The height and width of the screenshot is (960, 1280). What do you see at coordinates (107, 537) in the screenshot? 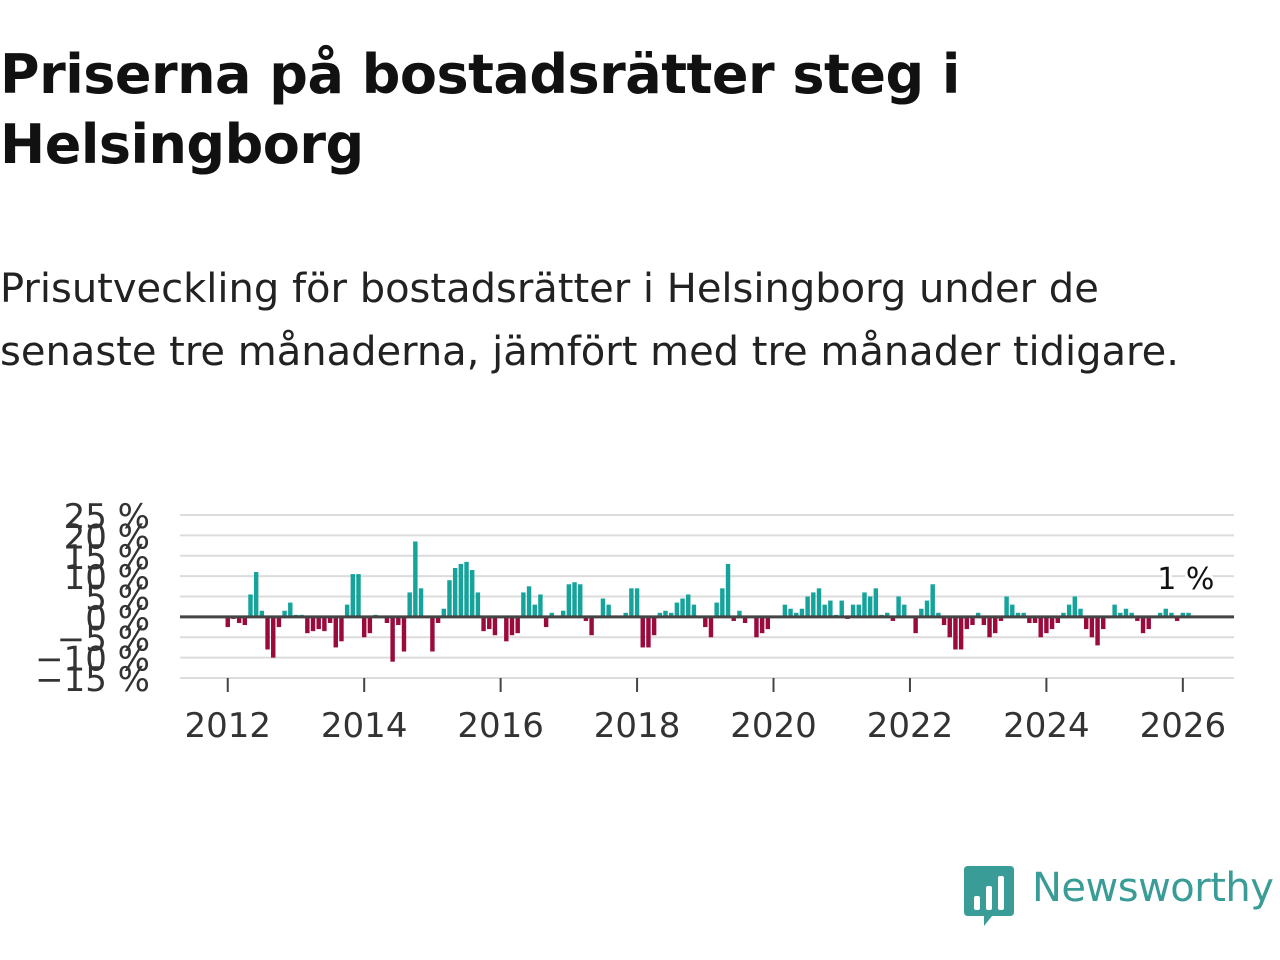
I see `y-tick-label: 20 %` at bounding box center [107, 537].